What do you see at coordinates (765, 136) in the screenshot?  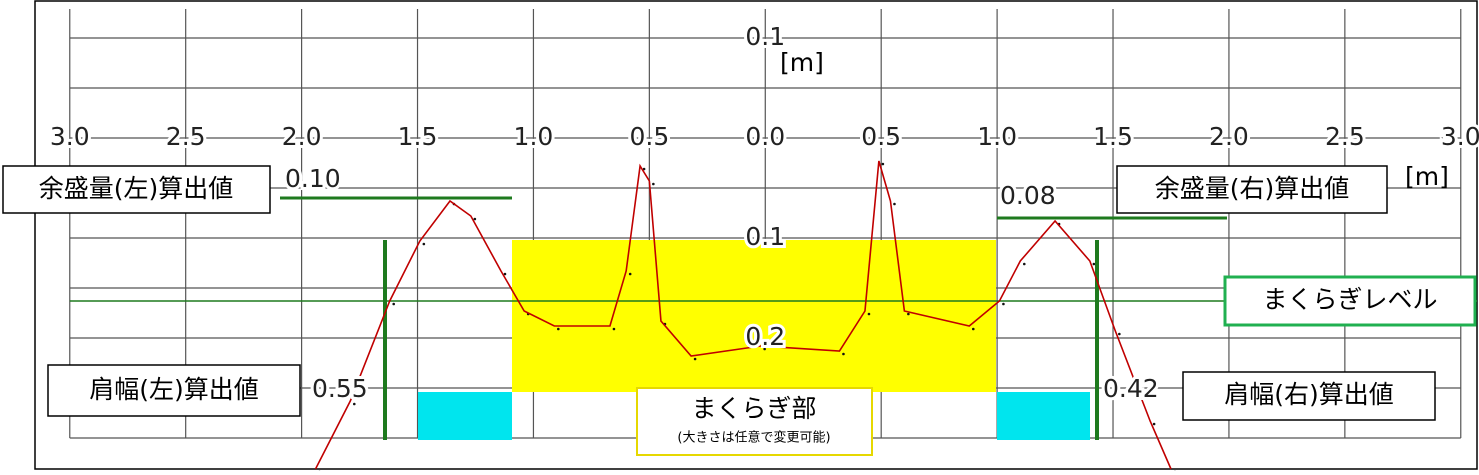 I see `x-tick-label: 0.0` at bounding box center [765, 136].